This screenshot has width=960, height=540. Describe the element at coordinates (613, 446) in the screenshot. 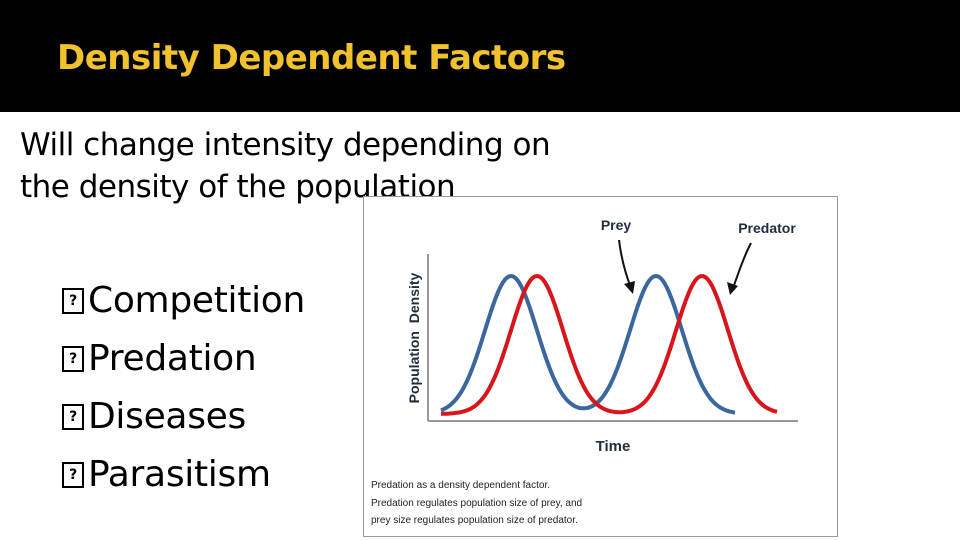

I see `x-axis-label: Time` at that location.